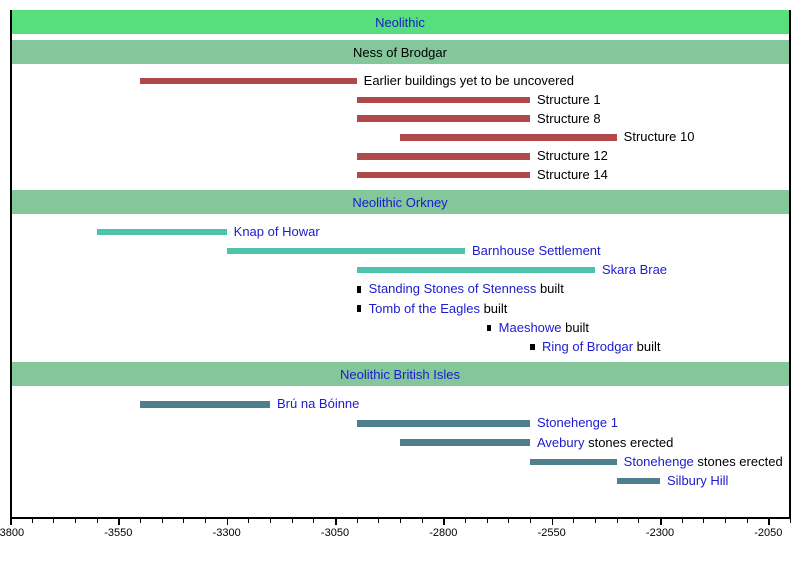  Describe the element at coordinates (424, 308) in the screenshot. I see `link-tomb-of-the-eagles: Tomb of the Eagles` at that location.